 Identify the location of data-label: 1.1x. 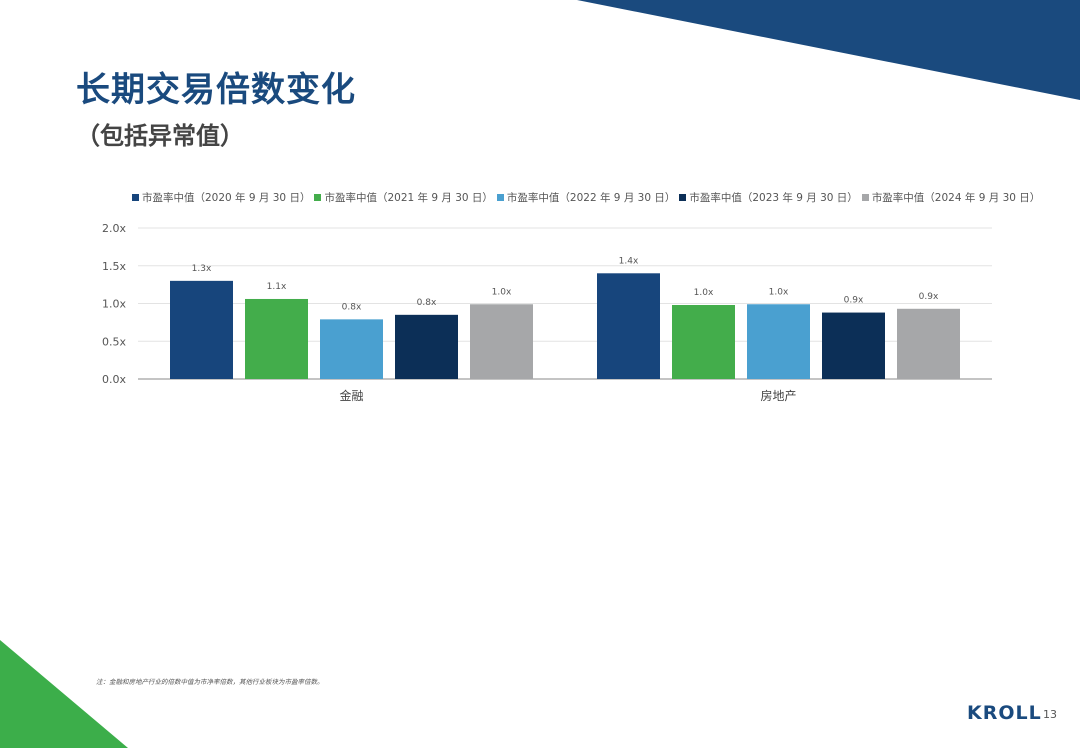
(277, 287).